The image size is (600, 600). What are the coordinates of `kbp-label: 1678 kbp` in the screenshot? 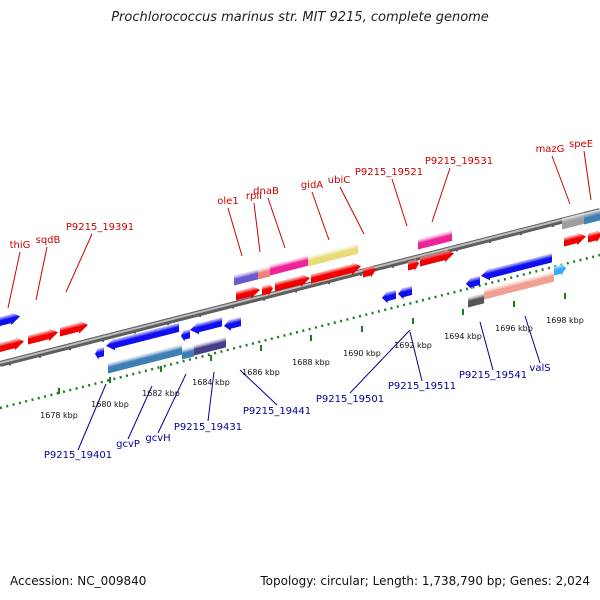 It's located at (59, 415).